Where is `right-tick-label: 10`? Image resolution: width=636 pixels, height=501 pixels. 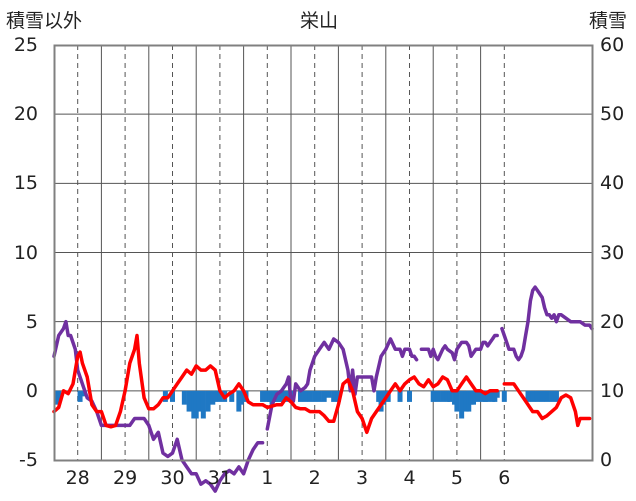
right-tick-label: 10 is located at coordinates (612, 390).